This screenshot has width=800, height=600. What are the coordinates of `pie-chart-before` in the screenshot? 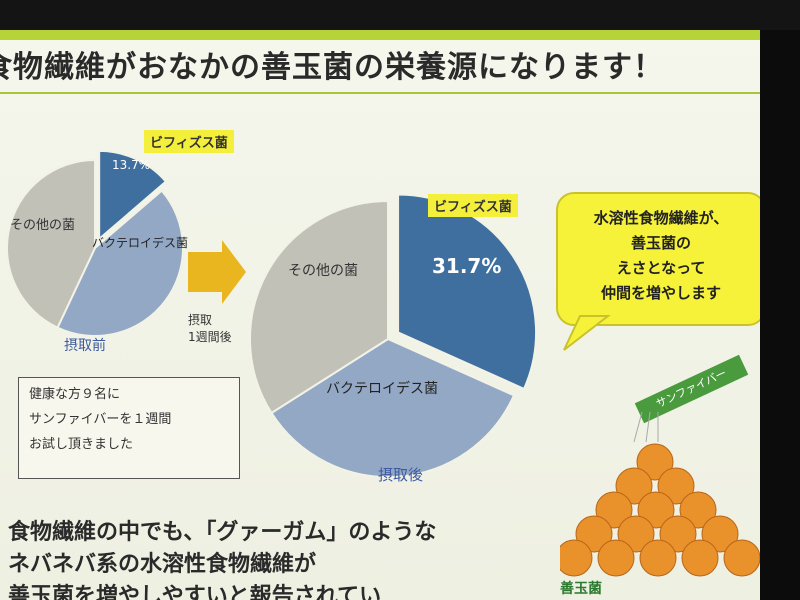 It's located at (95, 243).